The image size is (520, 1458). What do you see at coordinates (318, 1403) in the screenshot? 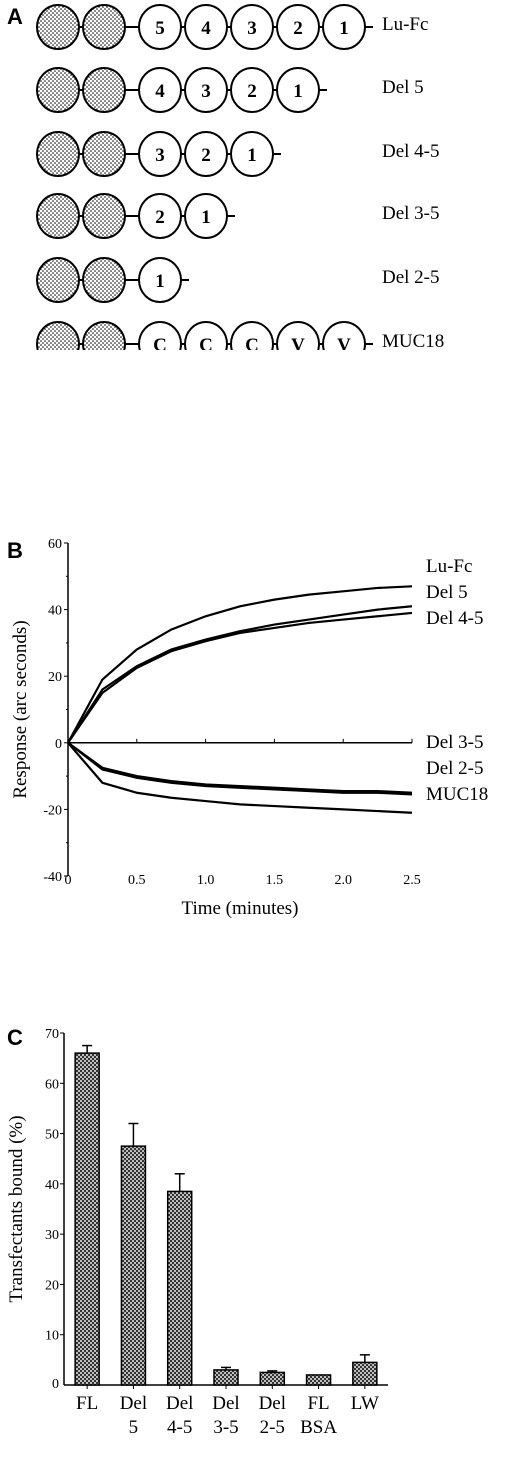
I see `category-label: FL` at bounding box center [318, 1403].